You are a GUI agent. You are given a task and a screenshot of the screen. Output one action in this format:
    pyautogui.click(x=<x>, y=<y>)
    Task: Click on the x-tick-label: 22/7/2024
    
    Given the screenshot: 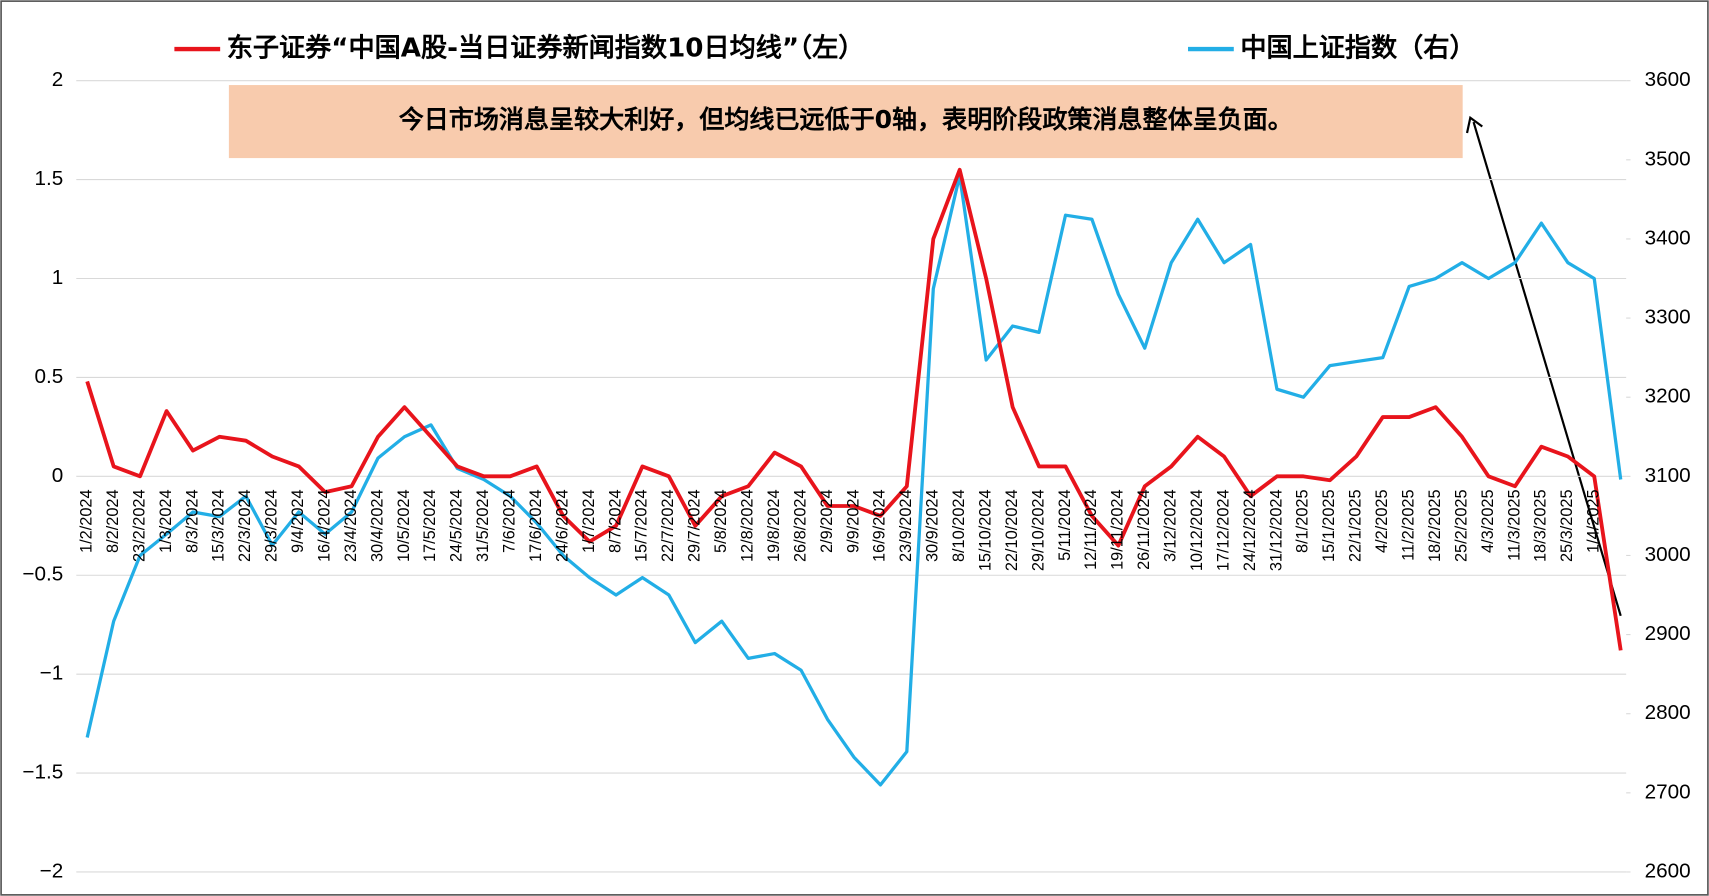 What is the action you would take?
    pyautogui.click(x=668, y=525)
    